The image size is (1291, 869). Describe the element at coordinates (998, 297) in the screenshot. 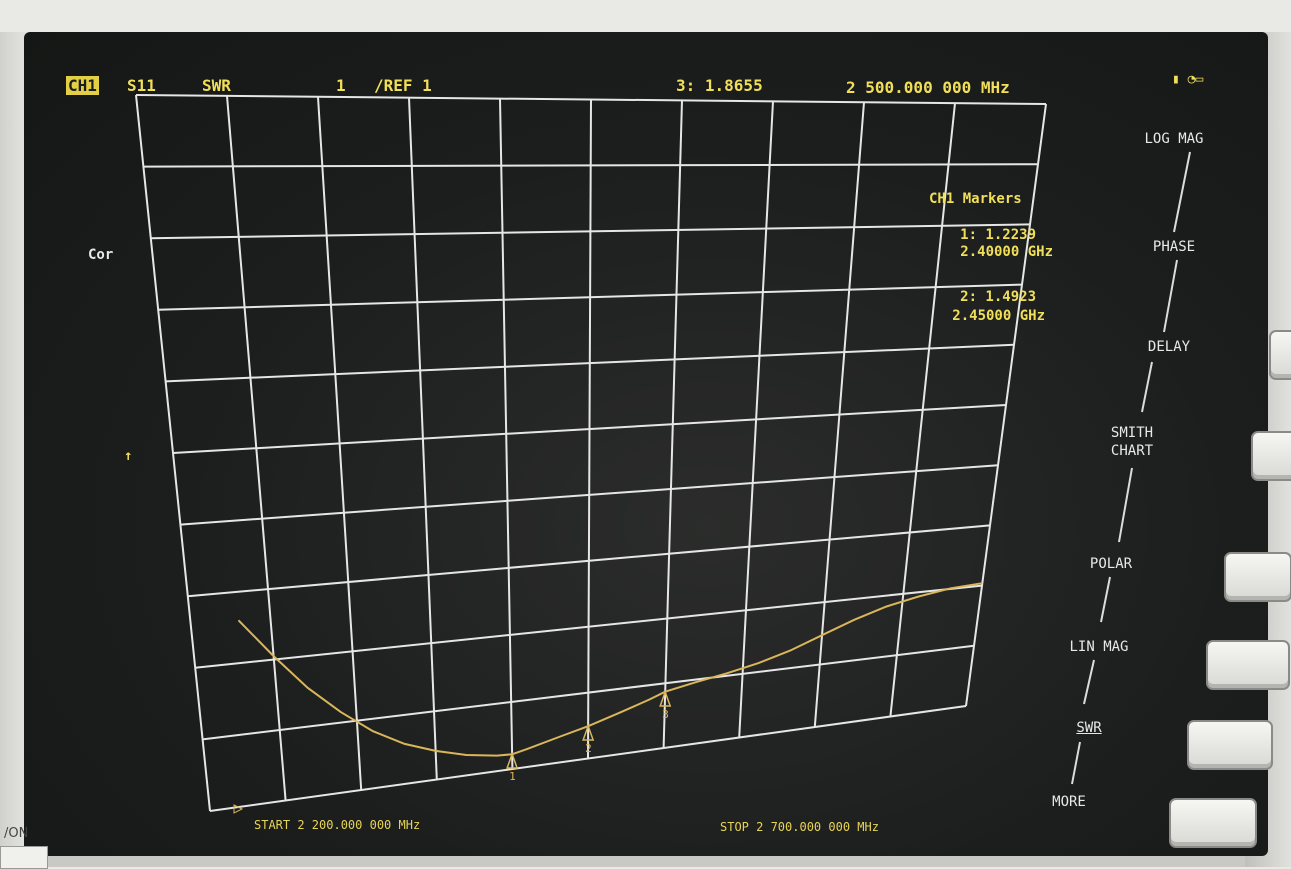

I see `marker-2-value: 2: 1.4923` at that location.